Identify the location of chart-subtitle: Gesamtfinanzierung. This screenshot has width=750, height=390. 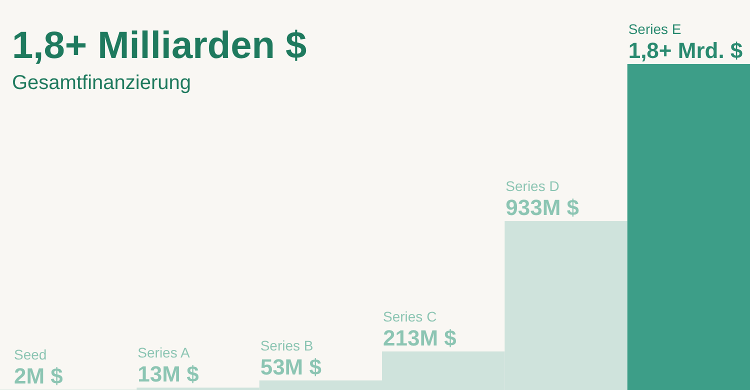
(101, 83).